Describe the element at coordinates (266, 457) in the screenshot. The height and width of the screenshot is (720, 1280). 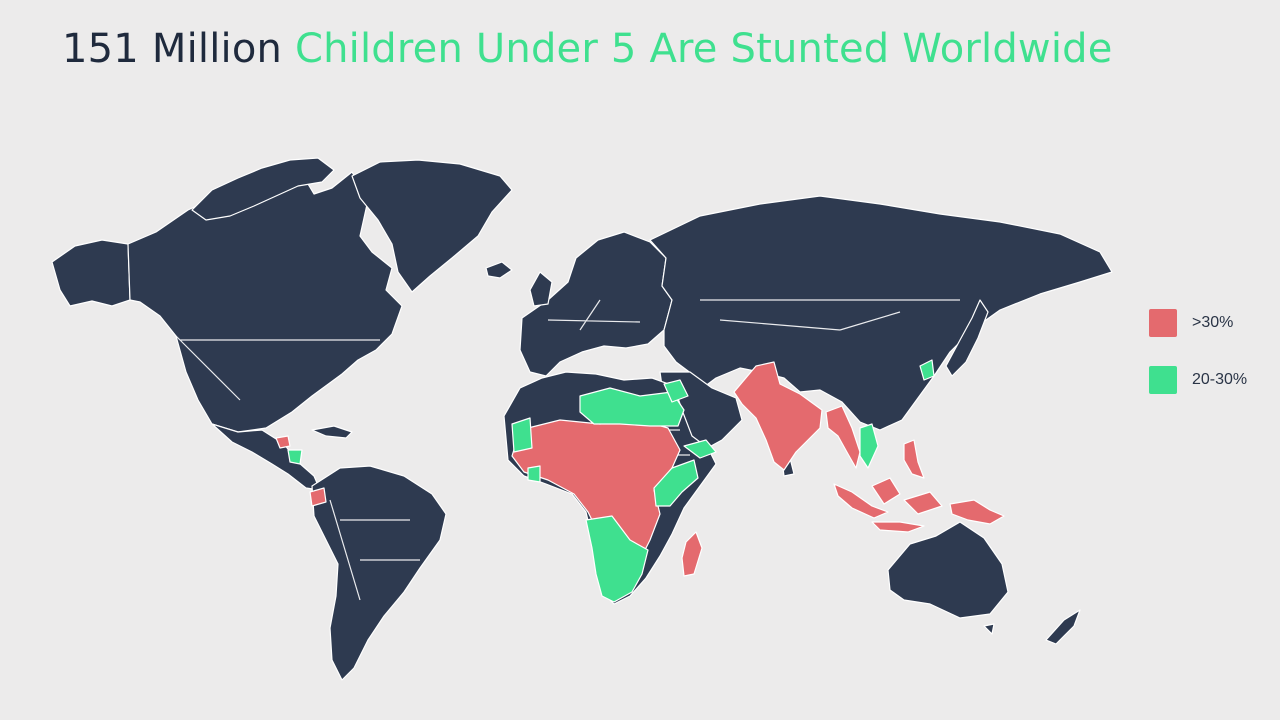
I see `central-america-landmass` at that location.